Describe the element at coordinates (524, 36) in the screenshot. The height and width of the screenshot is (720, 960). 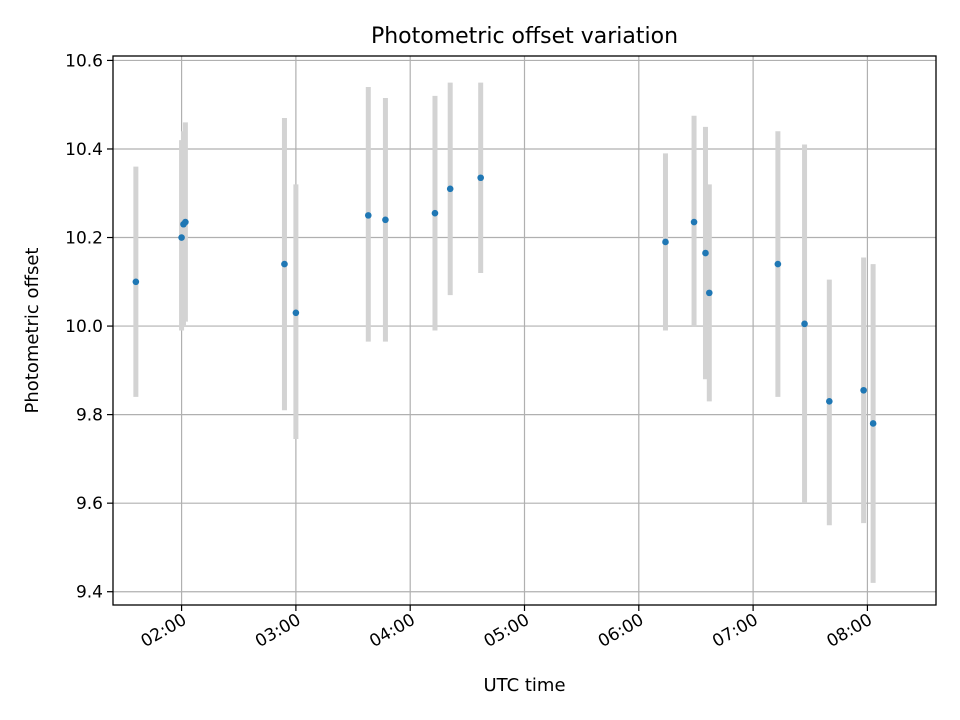
I see `chart-title: Photometric offset variation` at that location.